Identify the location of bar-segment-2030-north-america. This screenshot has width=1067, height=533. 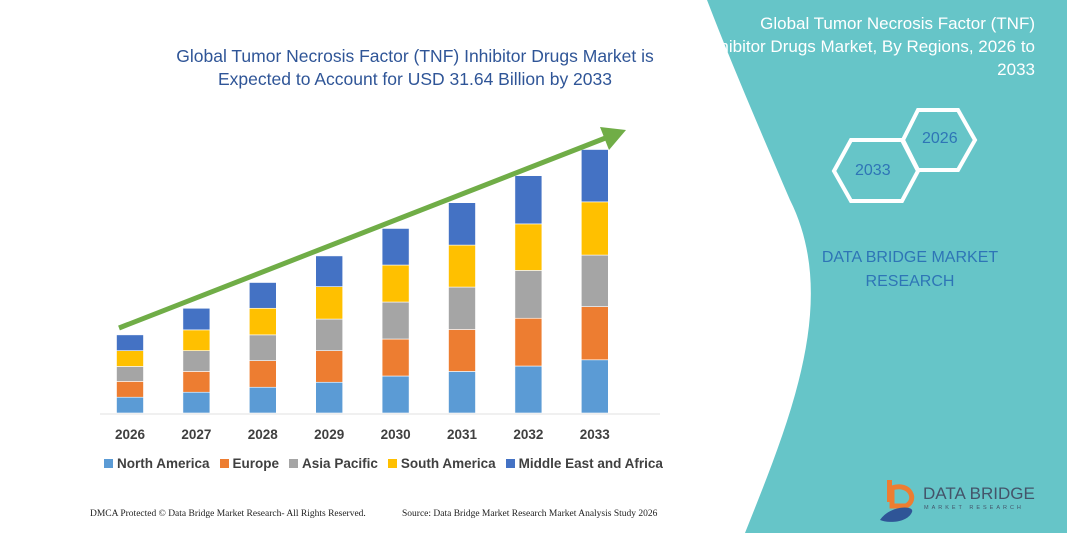
(395, 394).